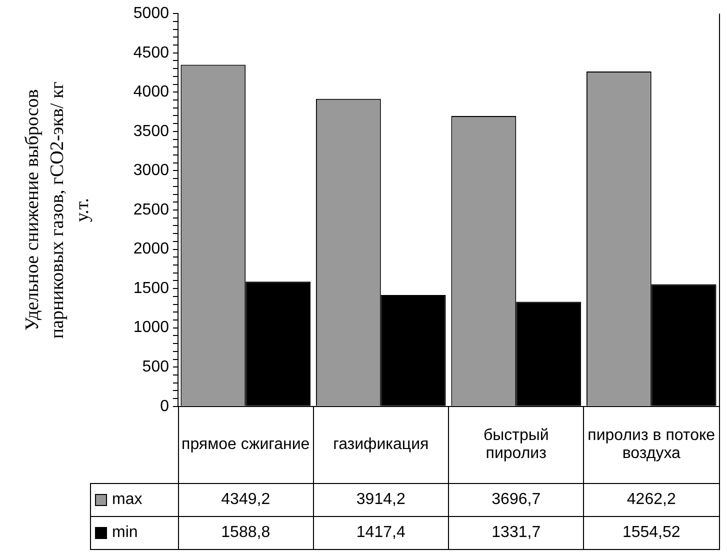 The height and width of the screenshot is (557, 727). Describe the element at coordinates (151, 92) in the screenshot. I see `y-tick-label: 4000` at that location.